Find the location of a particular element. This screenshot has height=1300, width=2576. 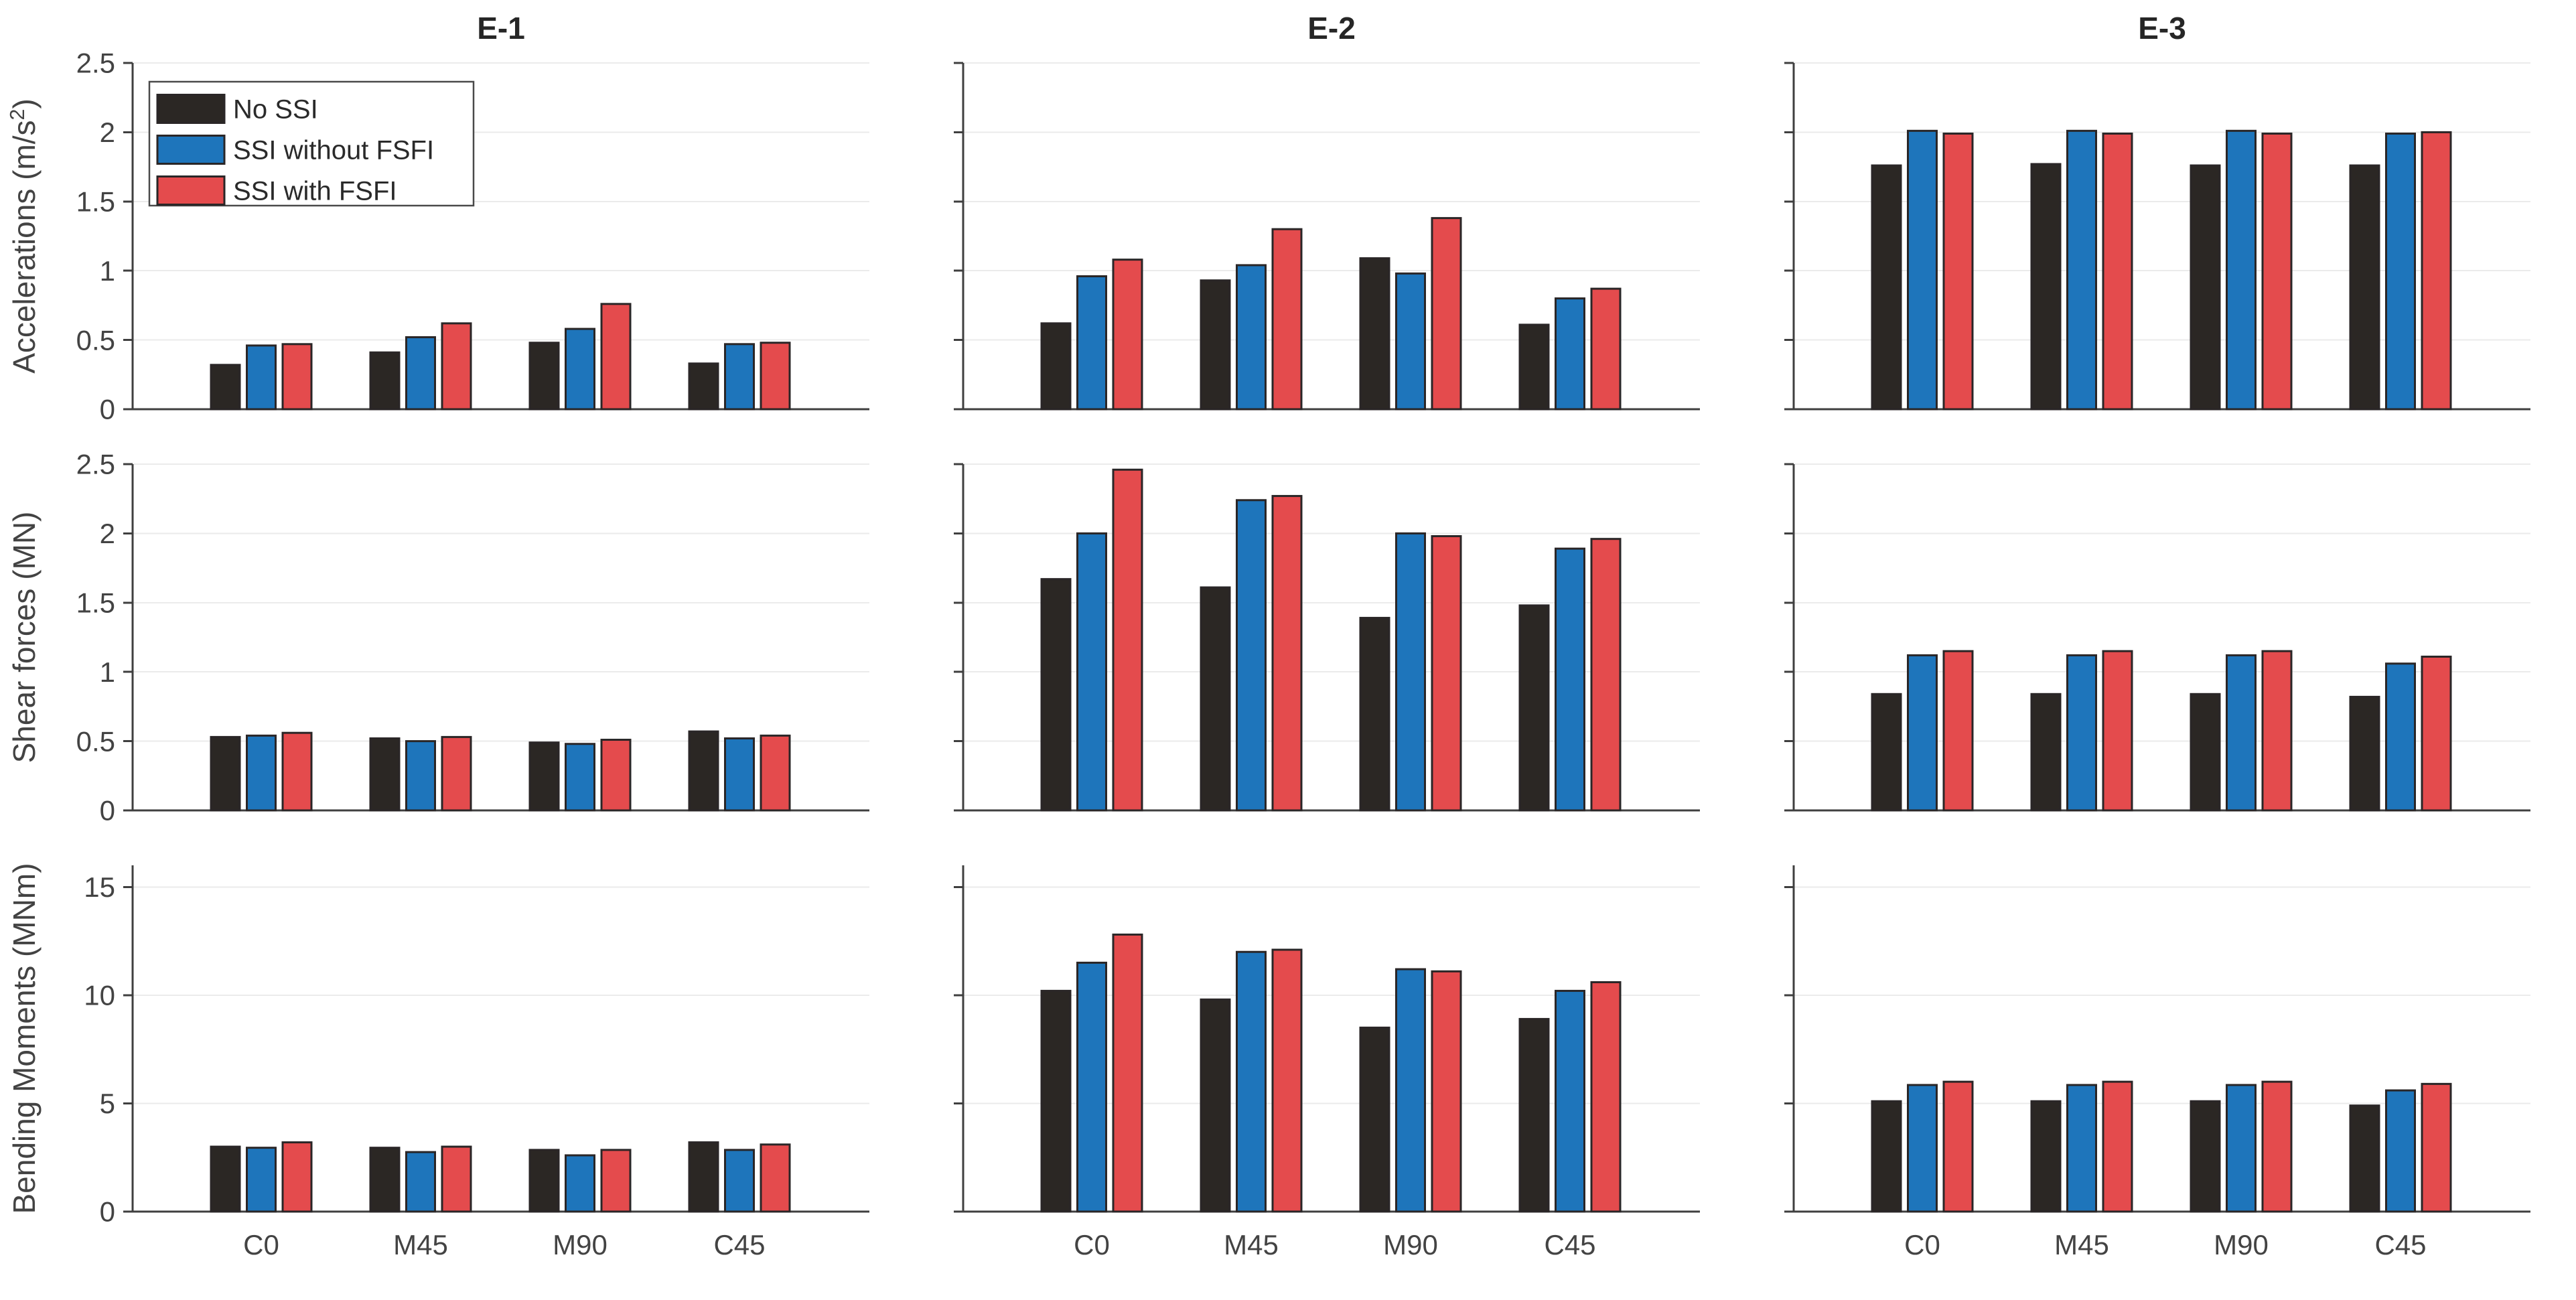

bar-E-1-C0-series1 is located at coordinates (225, 1179).